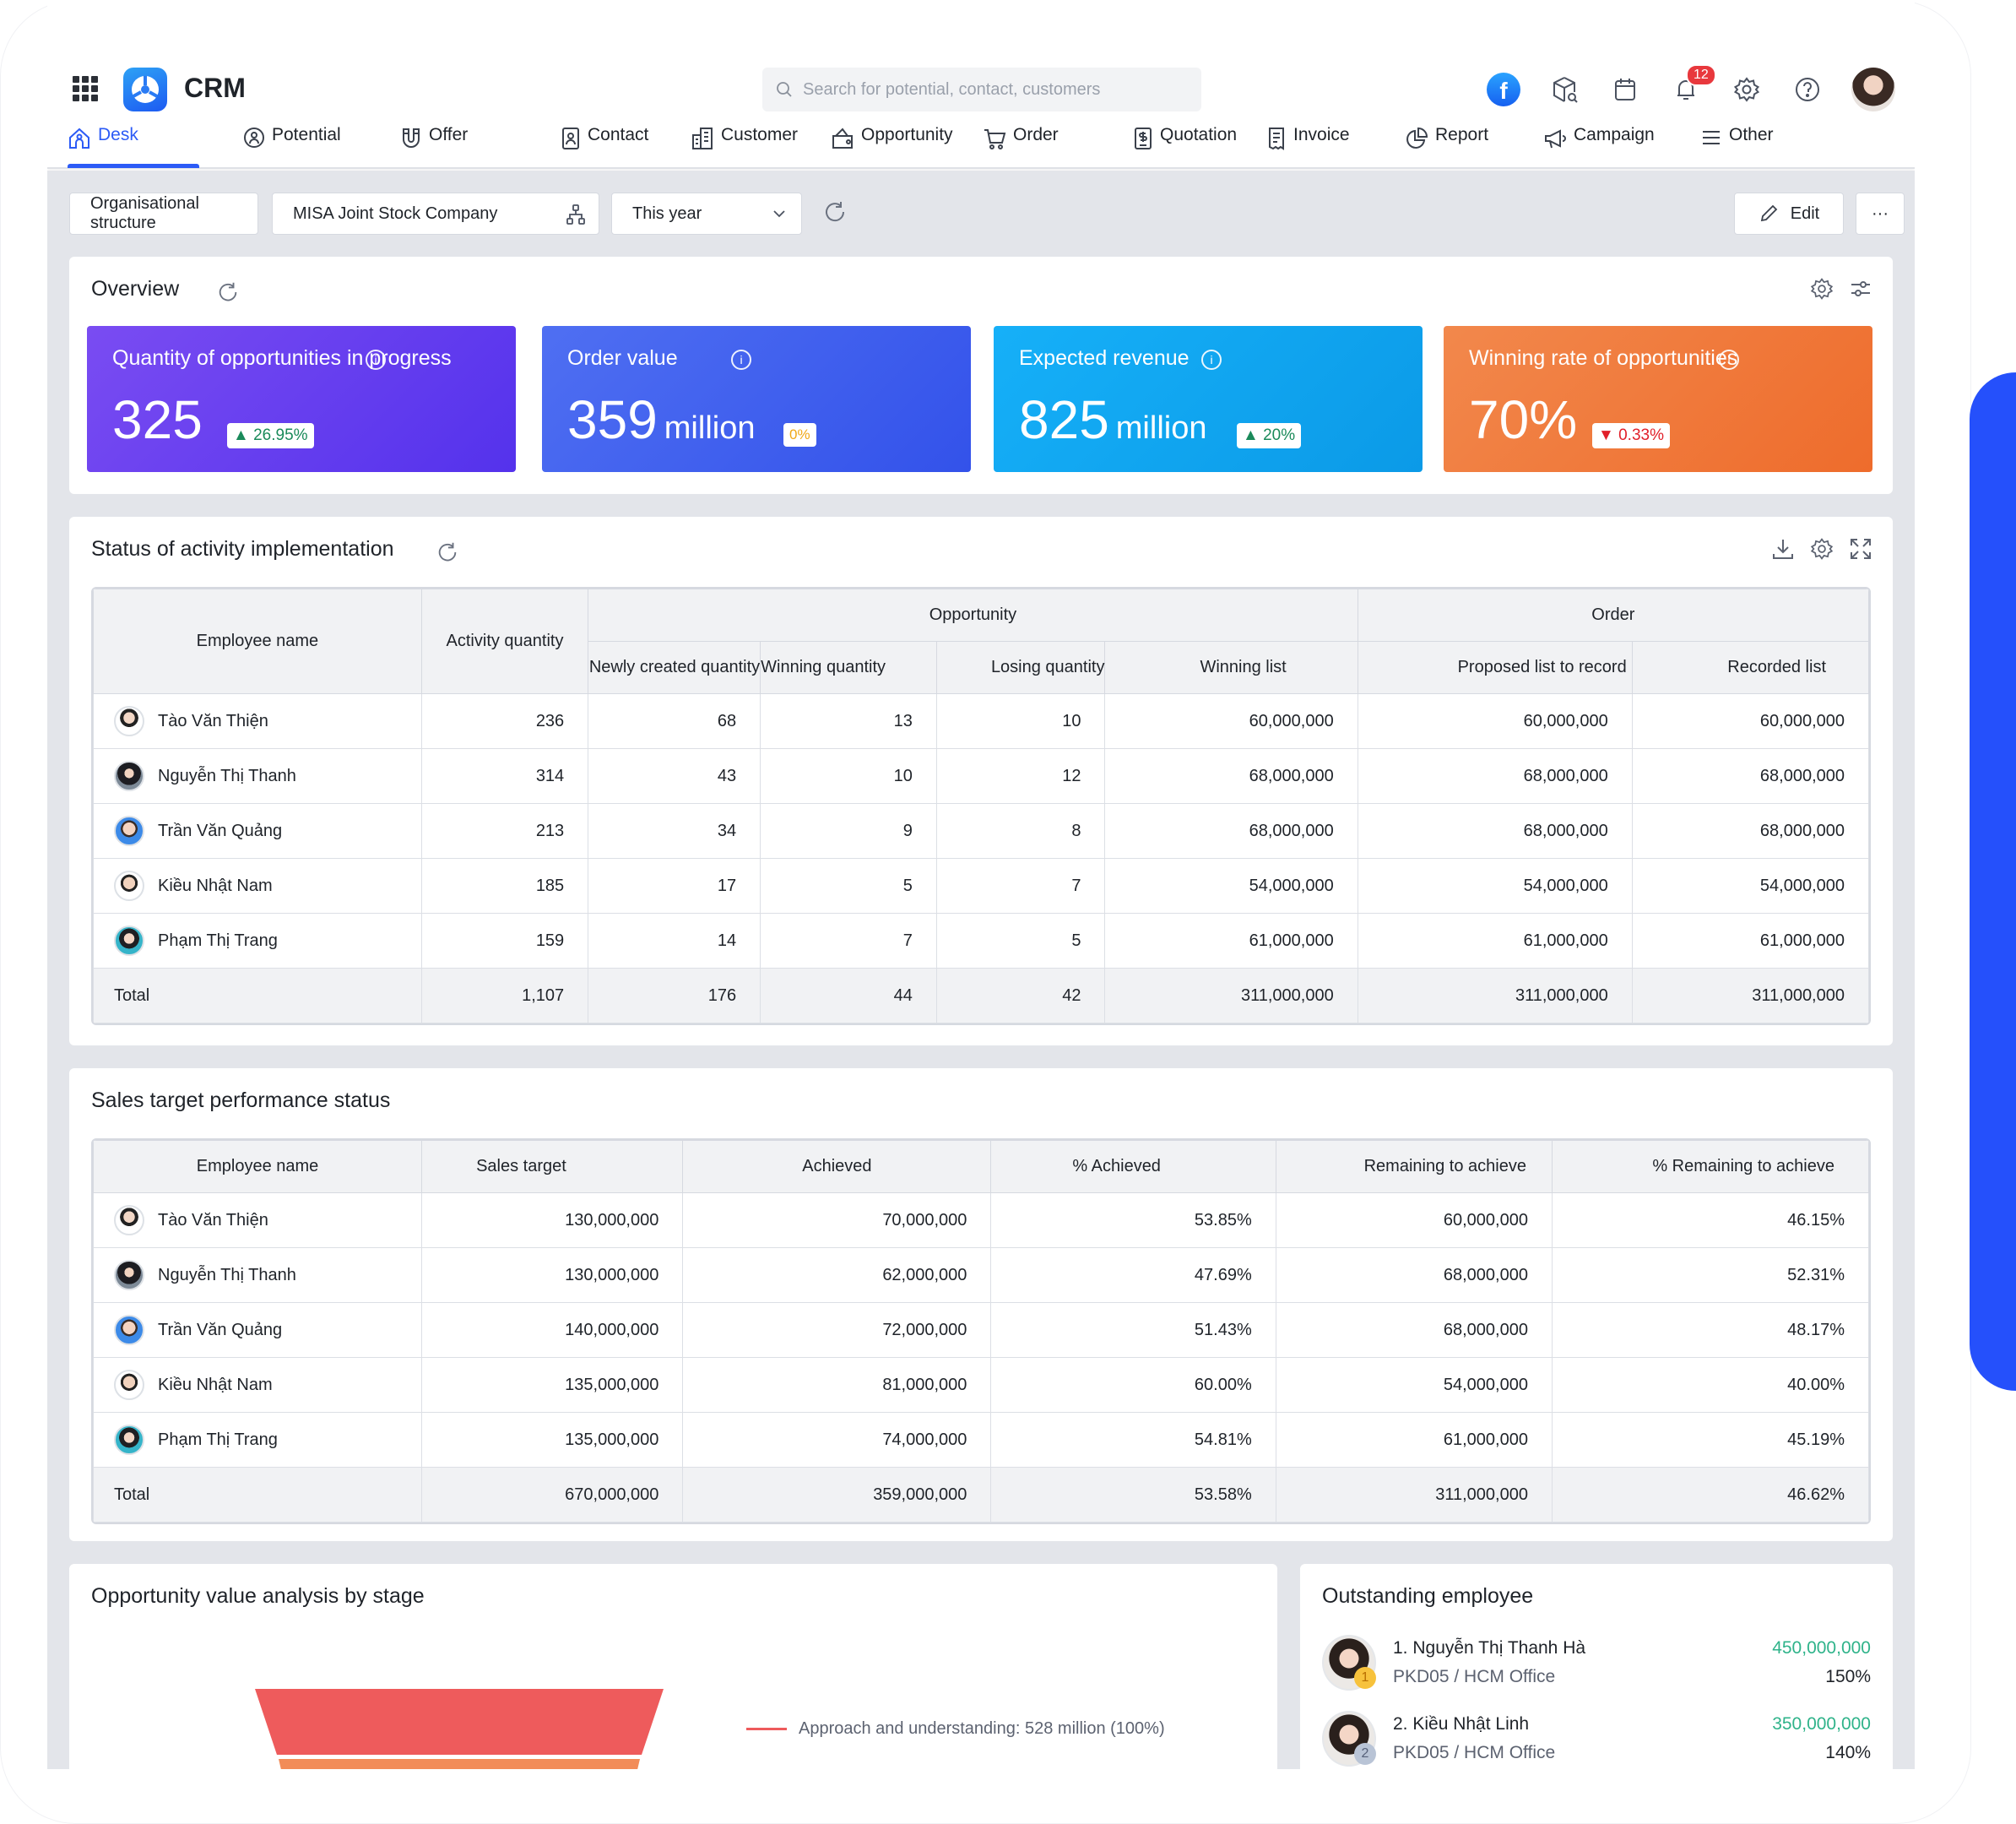 The image size is (2016, 1824). Describe the element at coordinates (1613, 615) in the screenshot. I see `group-order: Order` at that location.